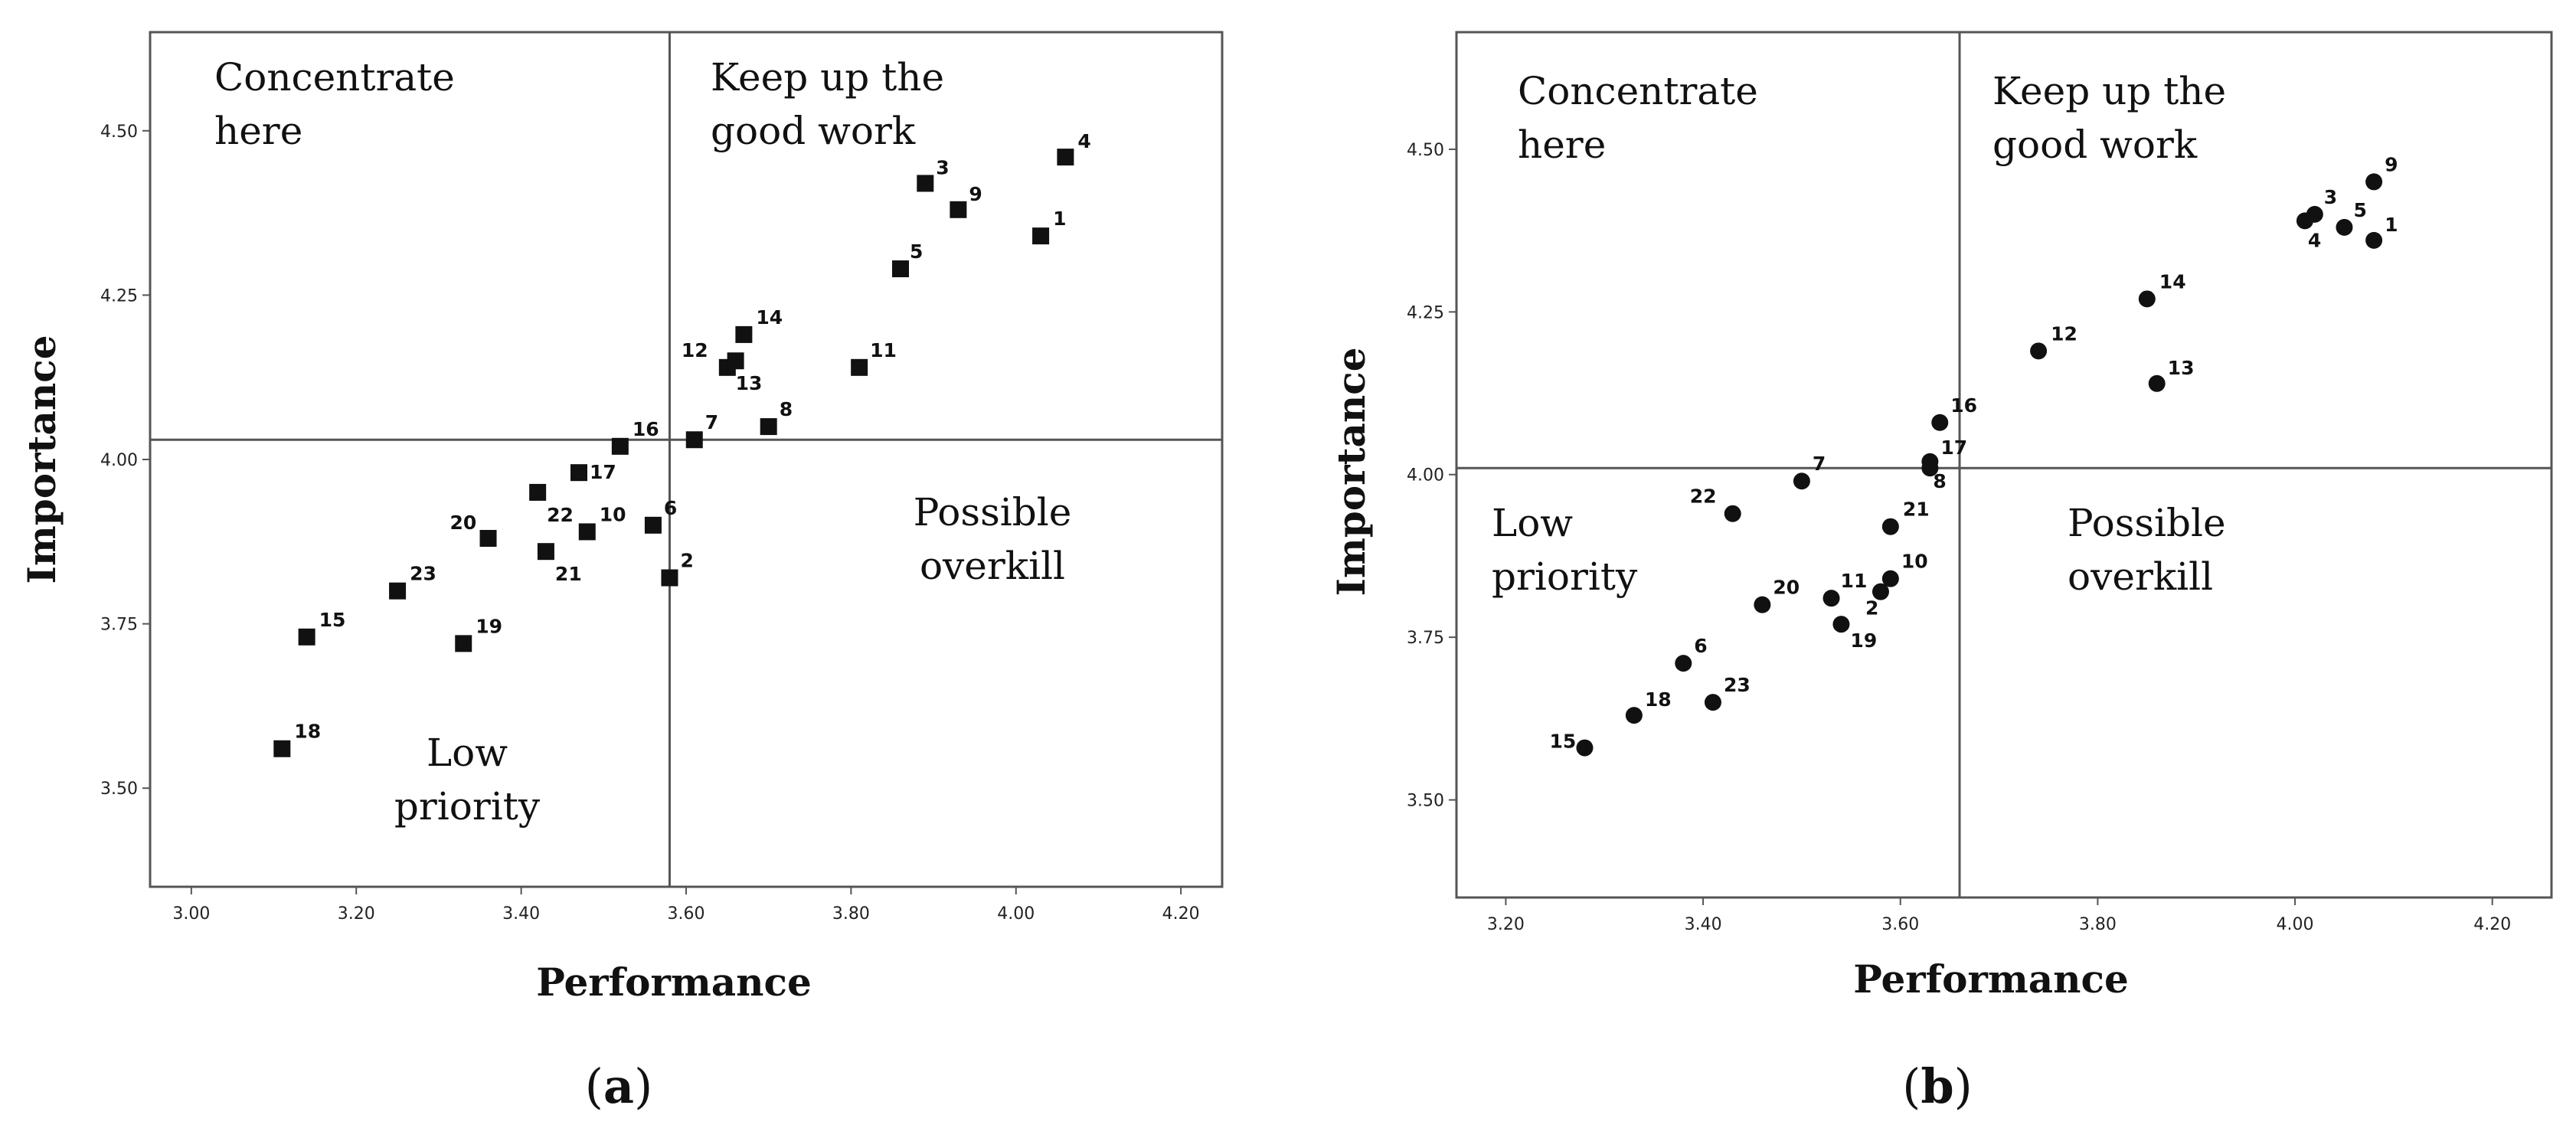 This screenshot has height=1128, width=2576. Describe the element at coordinates (356, 914) in the screenshot. I see `panel-a-x-tick-label: 3.20` at that location.